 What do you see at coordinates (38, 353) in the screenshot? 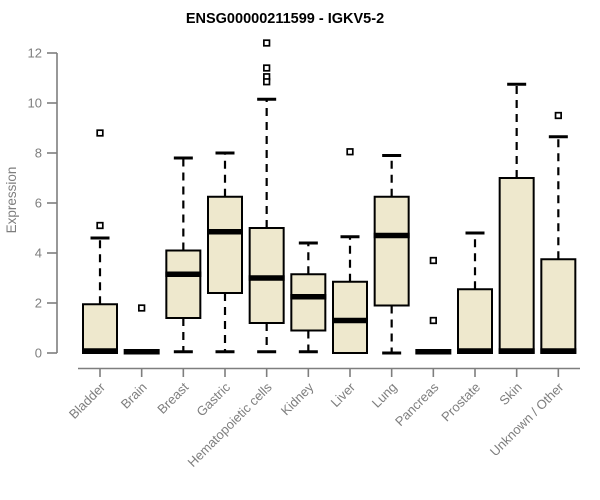
I see `y-tick-label: 0` at bounding box center [38, 353].